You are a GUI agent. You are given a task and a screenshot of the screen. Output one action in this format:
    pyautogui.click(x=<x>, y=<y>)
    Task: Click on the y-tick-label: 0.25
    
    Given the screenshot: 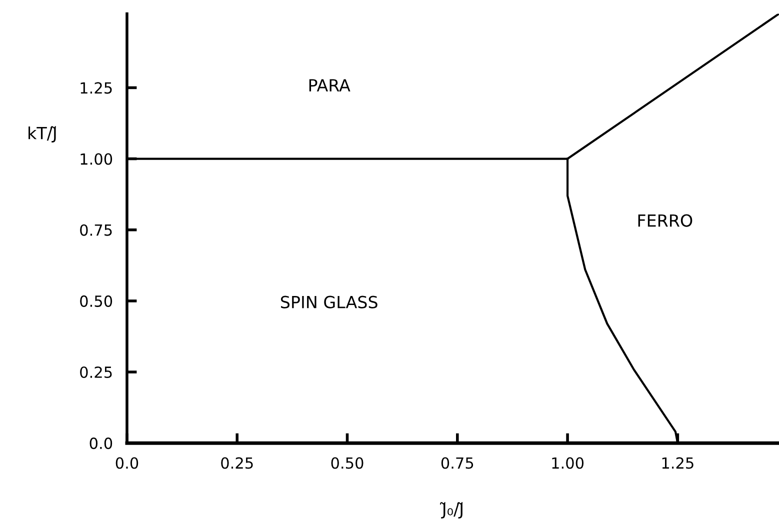 What is the action you would take?
    pyautogui.click(x=96, y=372)
    